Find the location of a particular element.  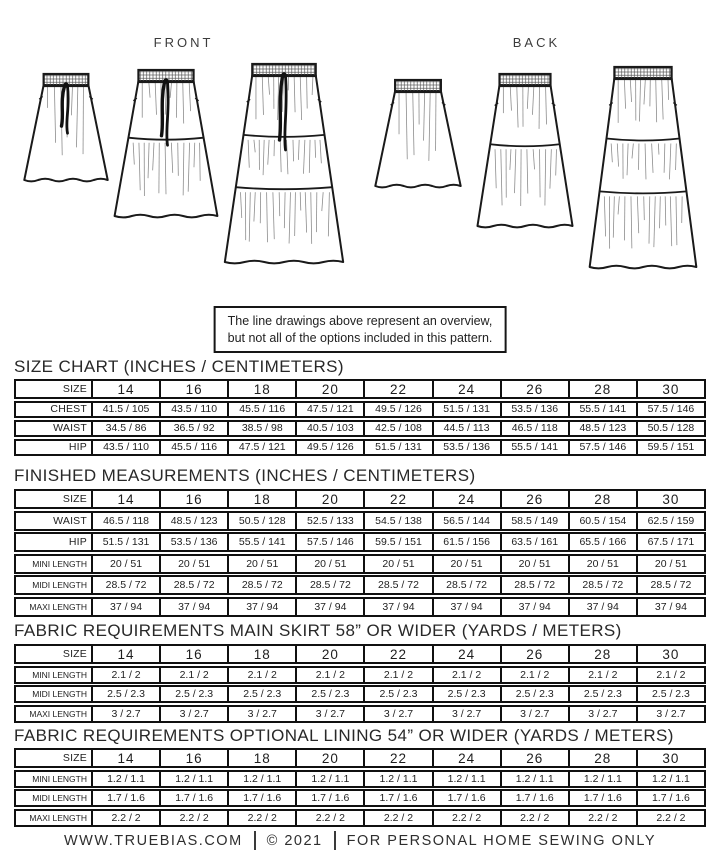

value-cell: 45.5 / 116 is located at coordinates (261, 409).